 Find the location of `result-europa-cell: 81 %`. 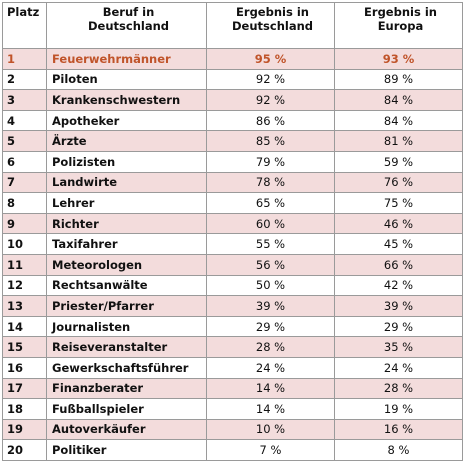

result-europa-cell: 81 % is located at coordinates (398, 141).